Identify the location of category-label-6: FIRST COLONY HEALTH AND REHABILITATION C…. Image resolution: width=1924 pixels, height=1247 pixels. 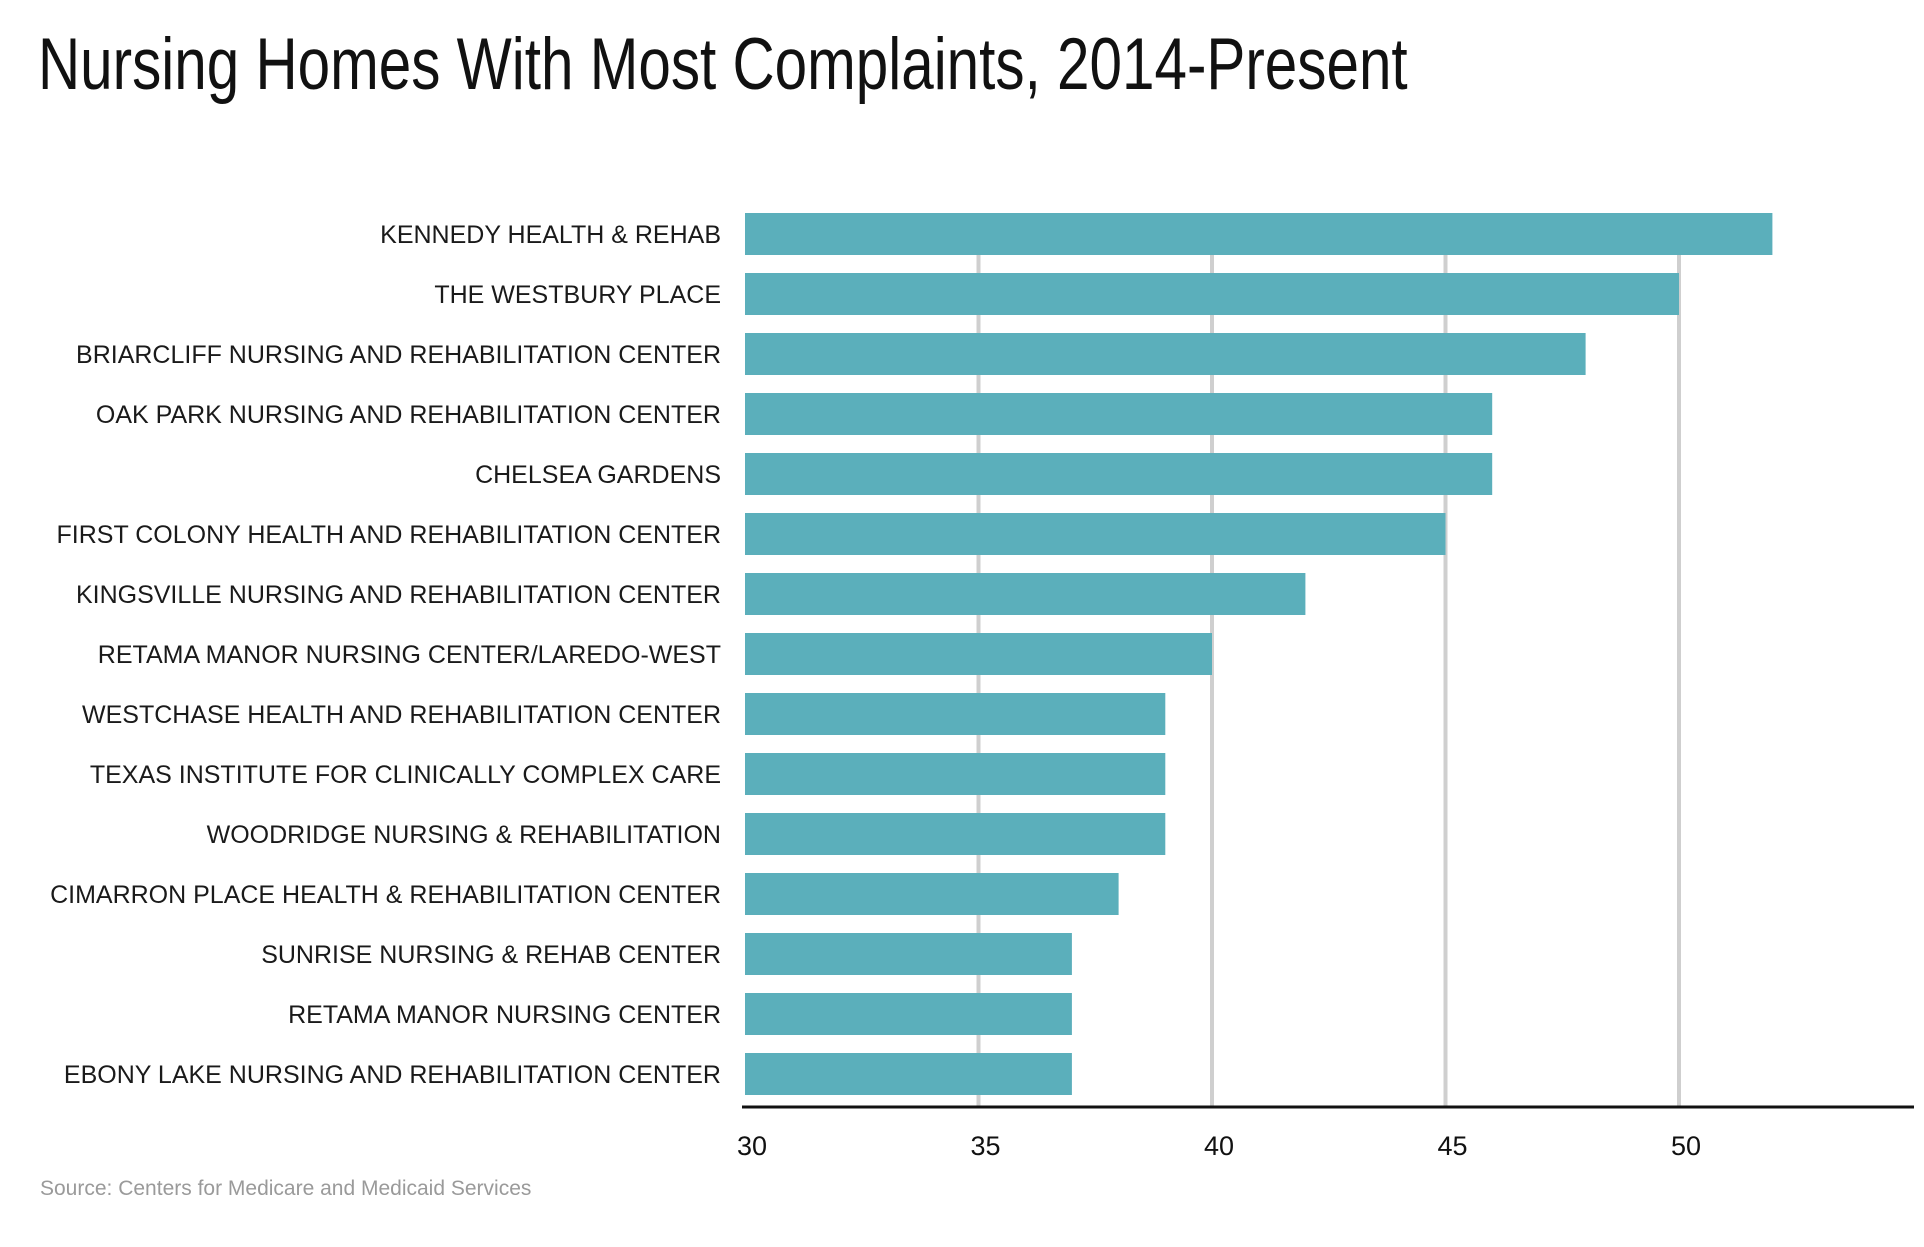
(389, 535).